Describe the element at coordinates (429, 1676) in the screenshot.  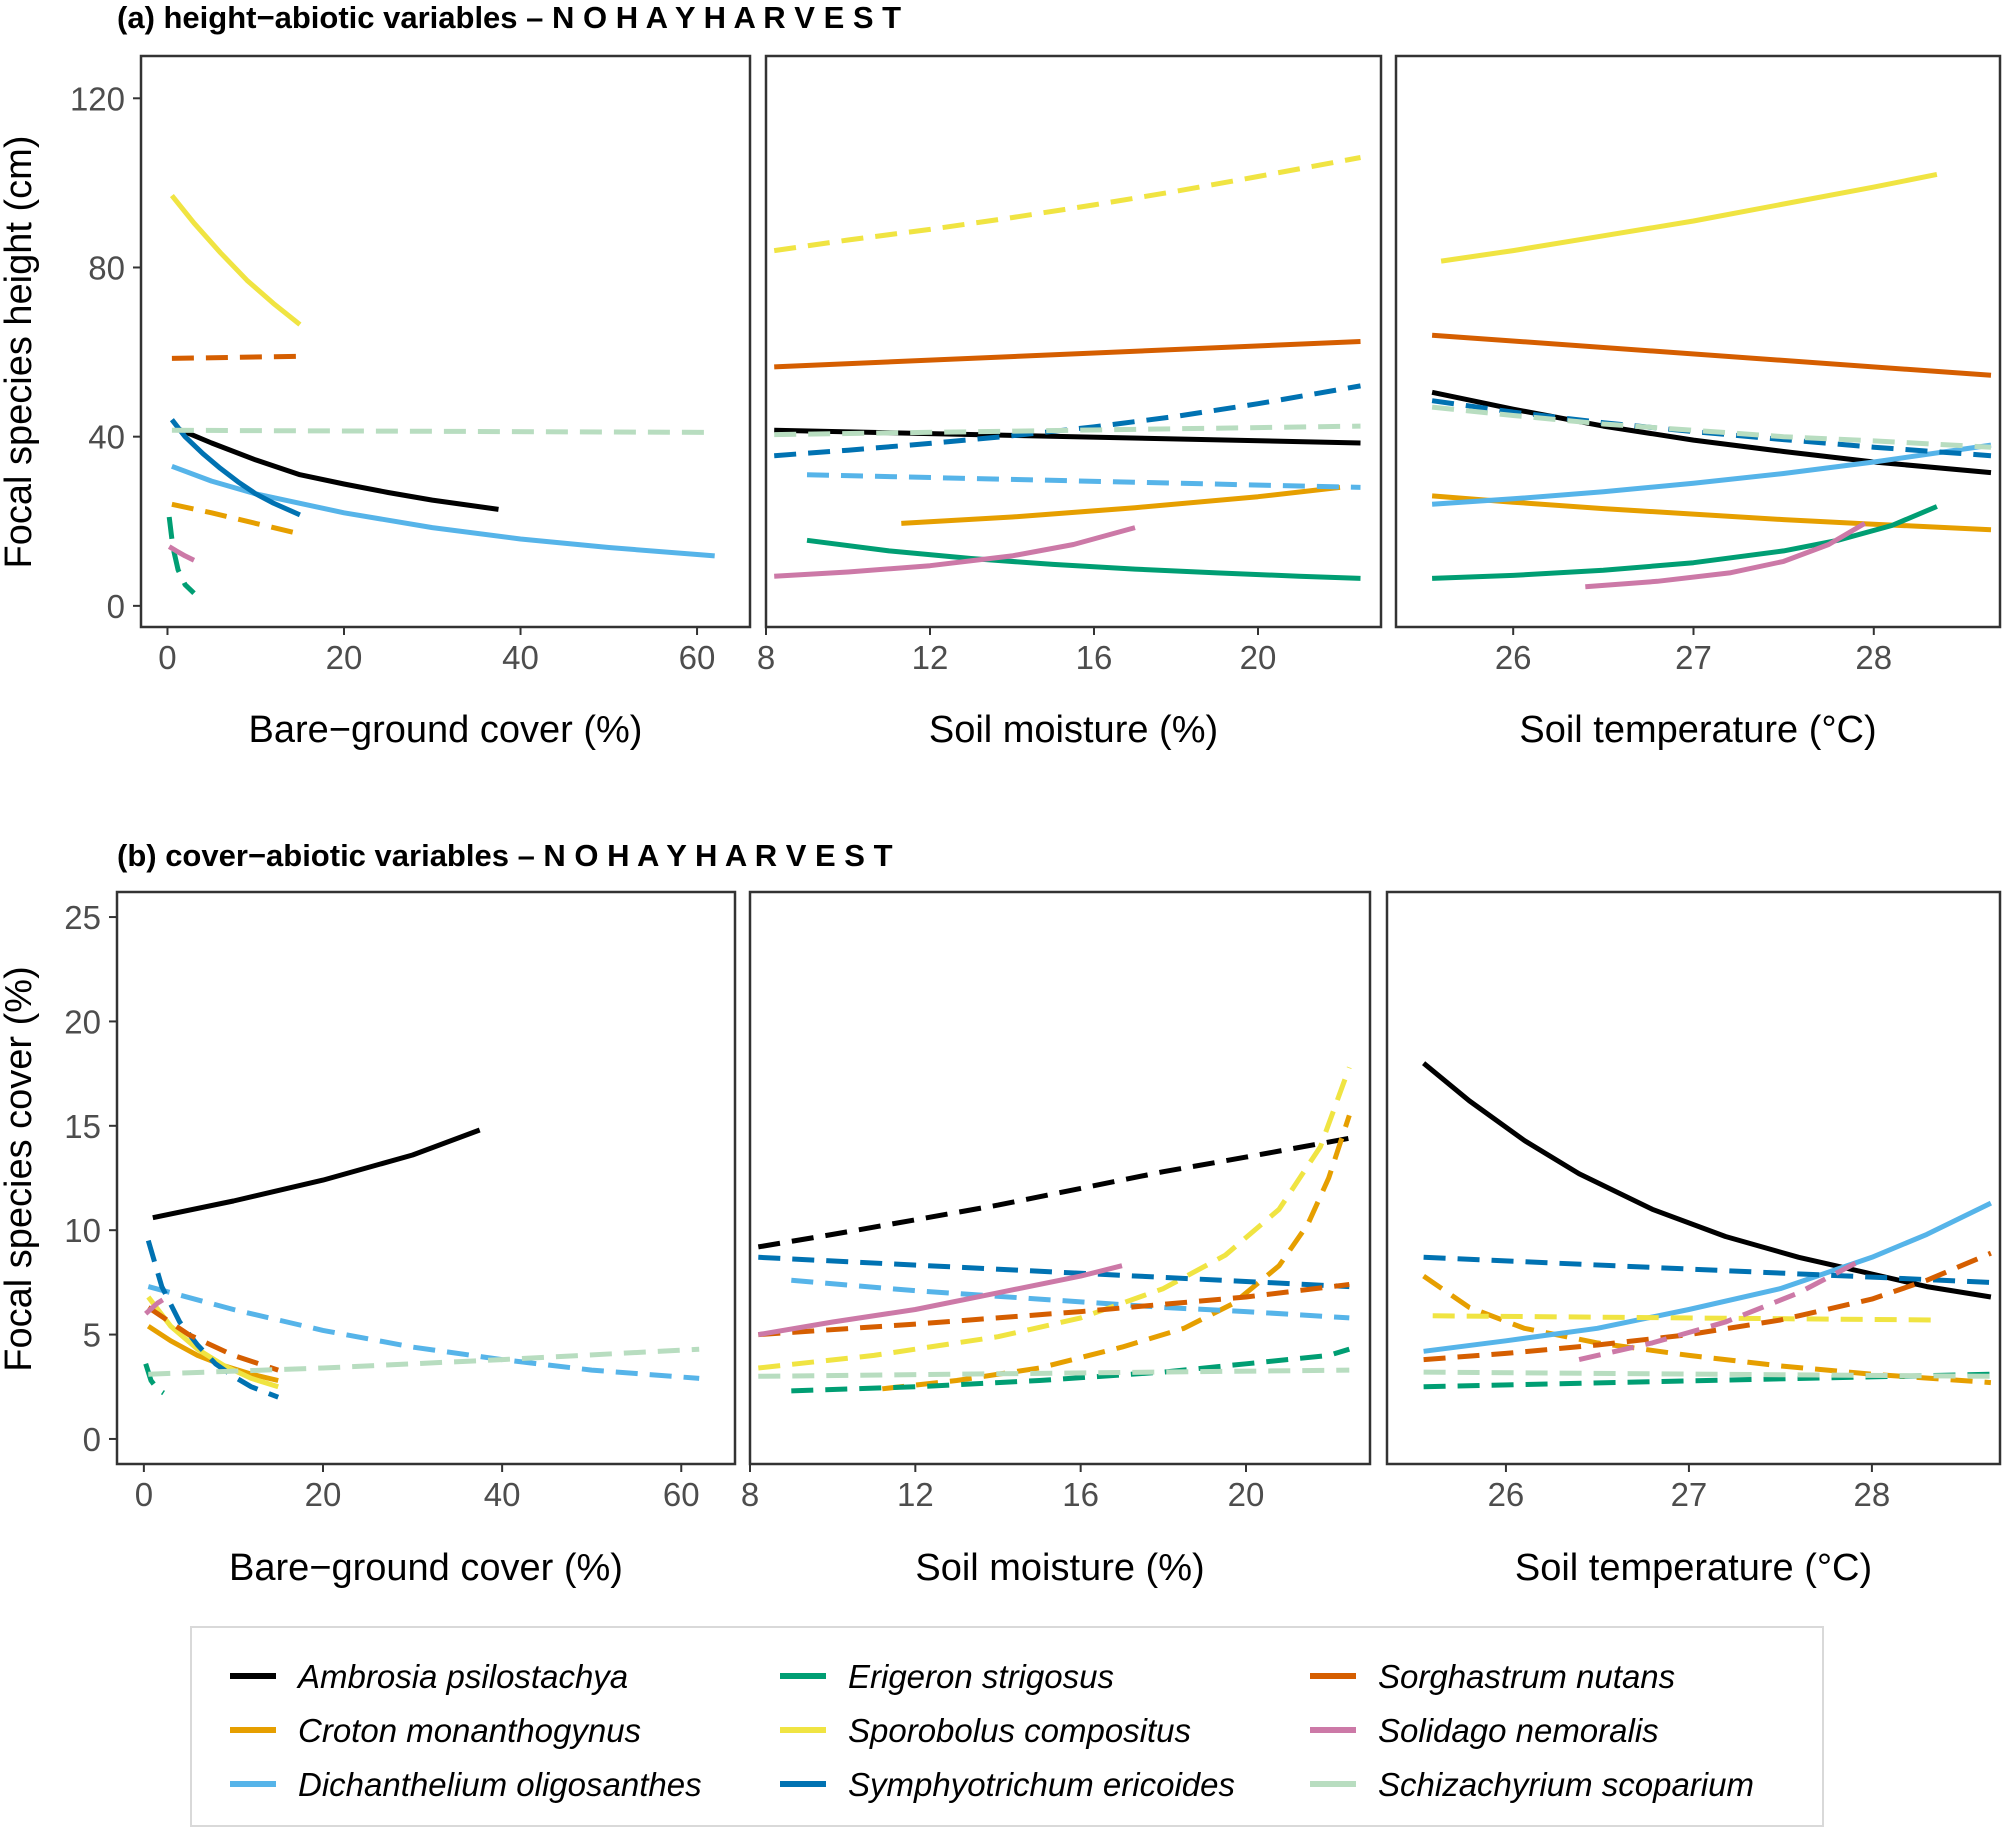
I see `legend-item-ambrosia: Ambrosia psilostachya` at that location.